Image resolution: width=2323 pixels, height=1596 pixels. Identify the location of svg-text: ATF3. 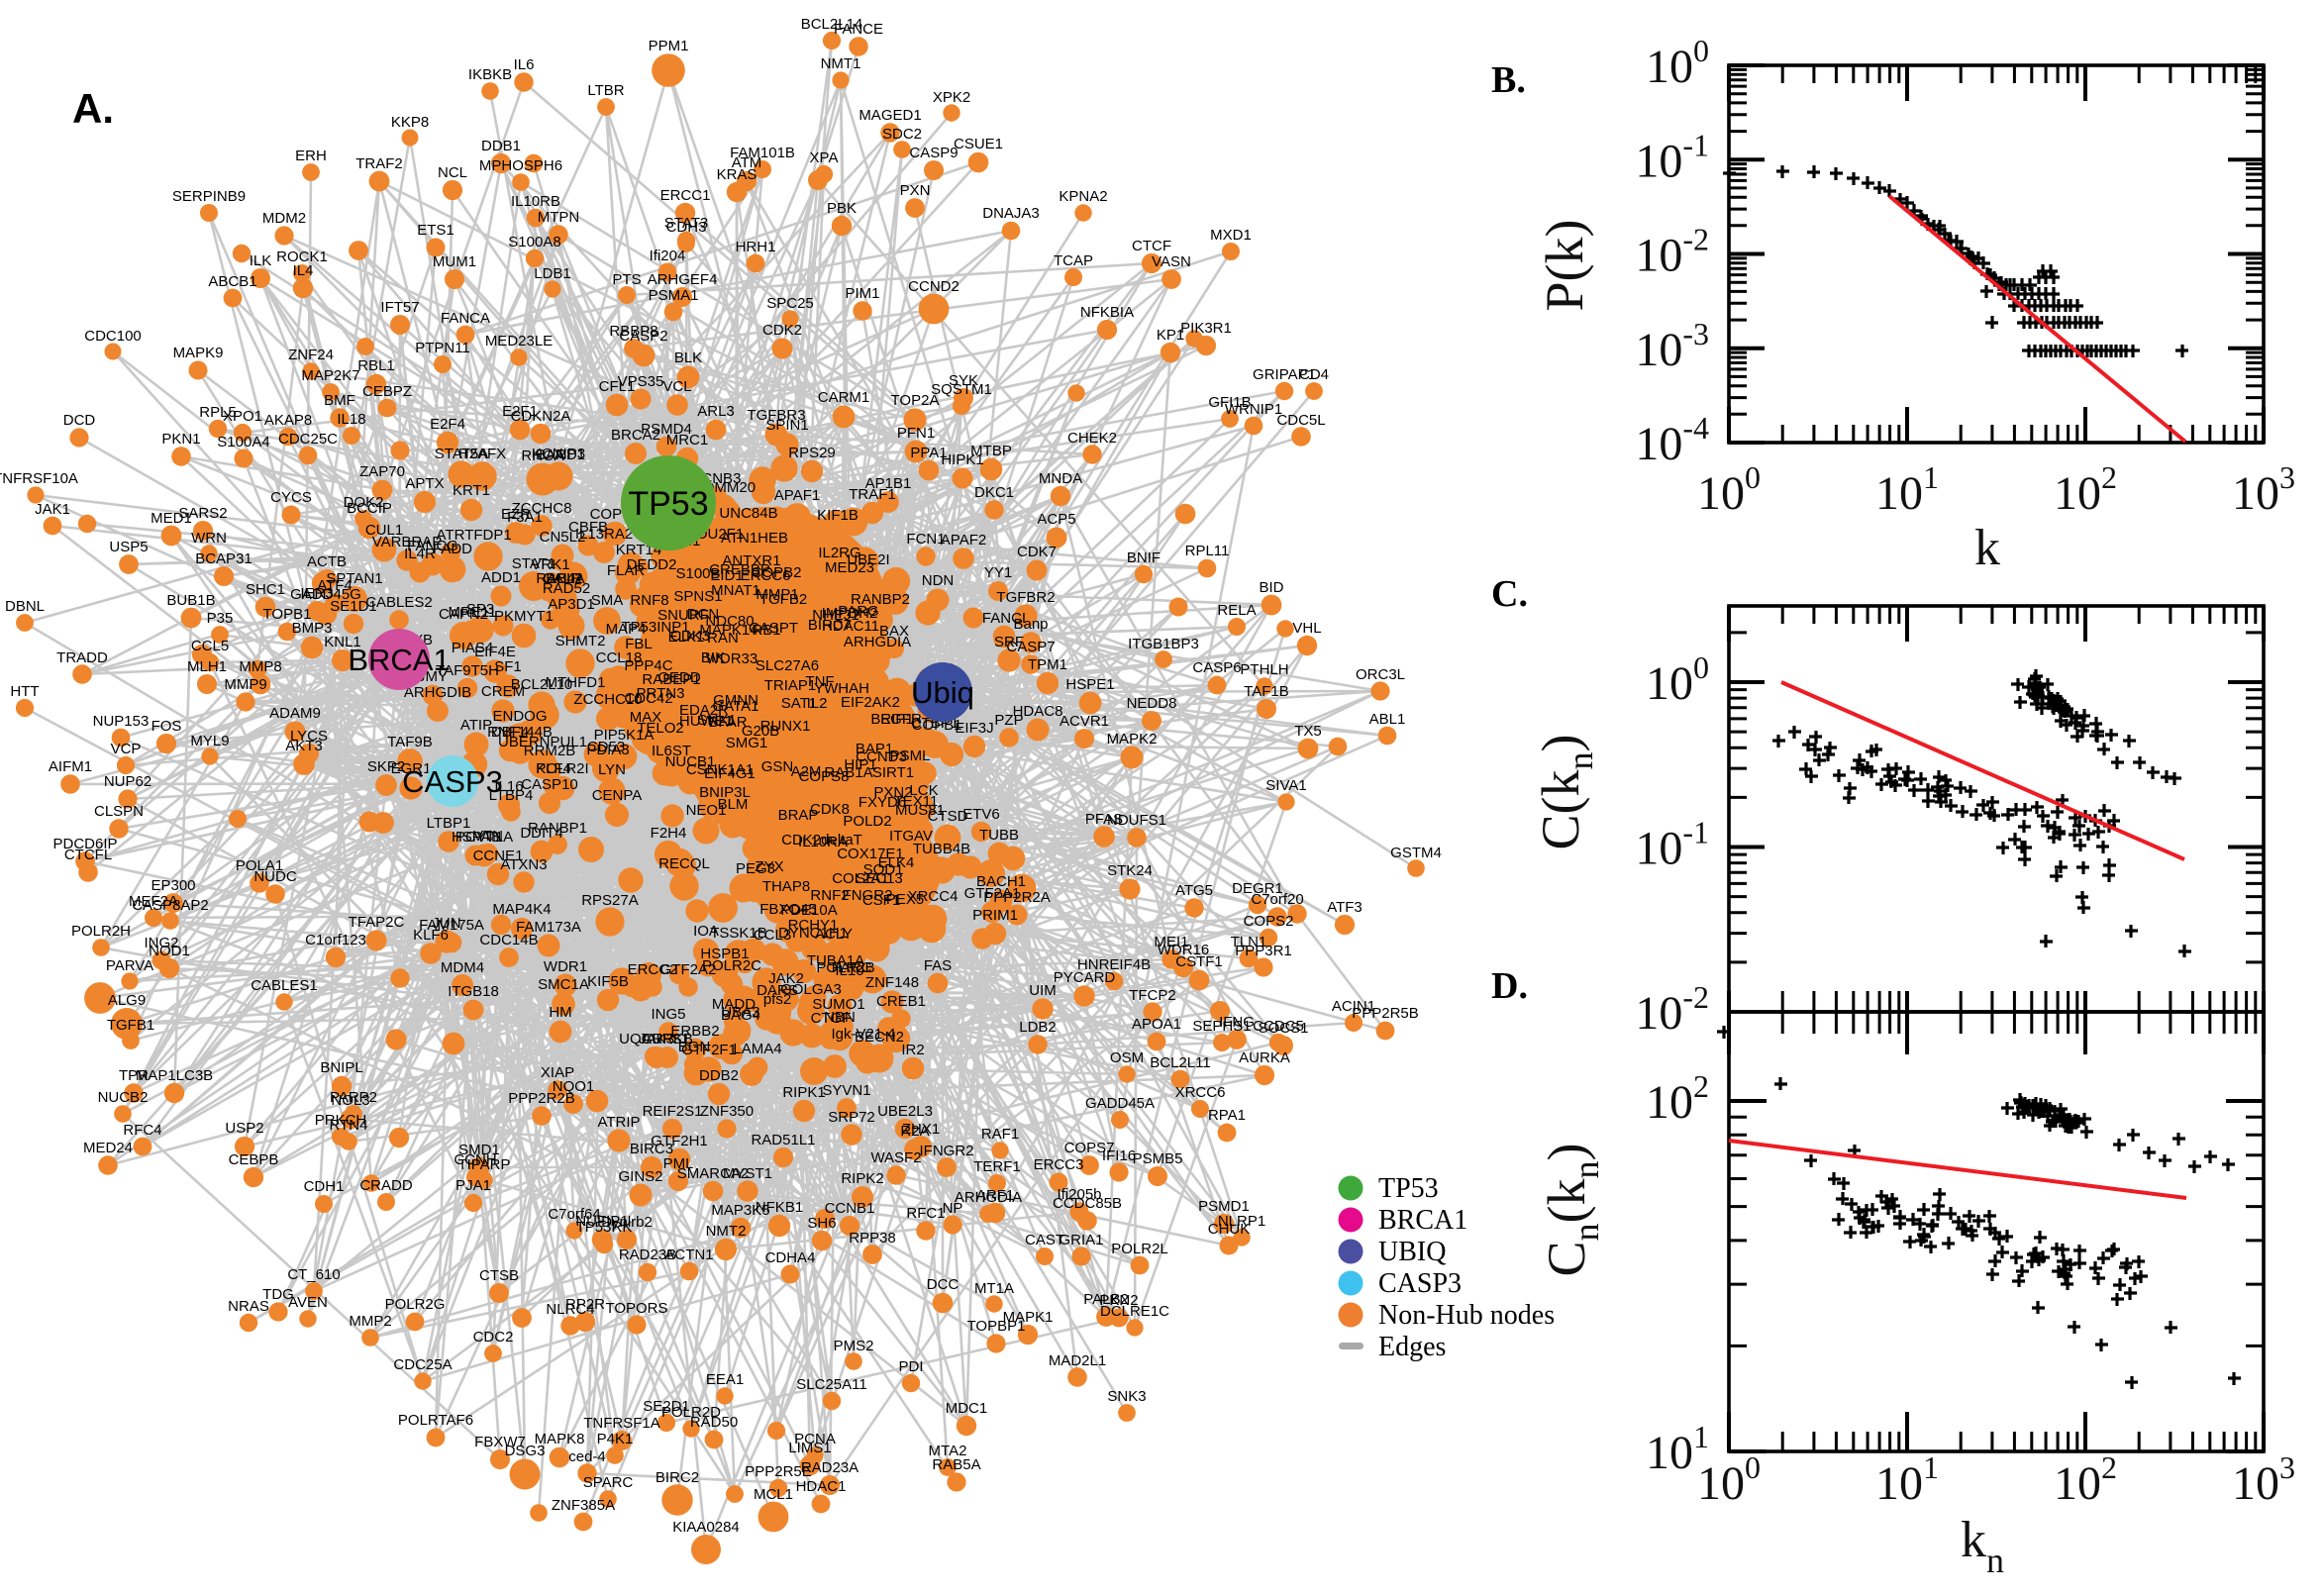
(1345, 908).